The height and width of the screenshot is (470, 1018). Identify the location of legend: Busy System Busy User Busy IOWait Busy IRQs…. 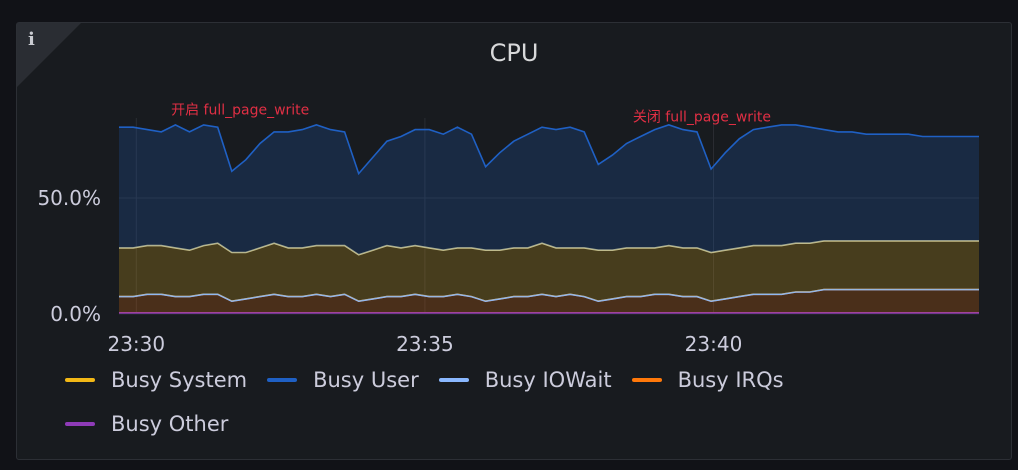
(445, 402).